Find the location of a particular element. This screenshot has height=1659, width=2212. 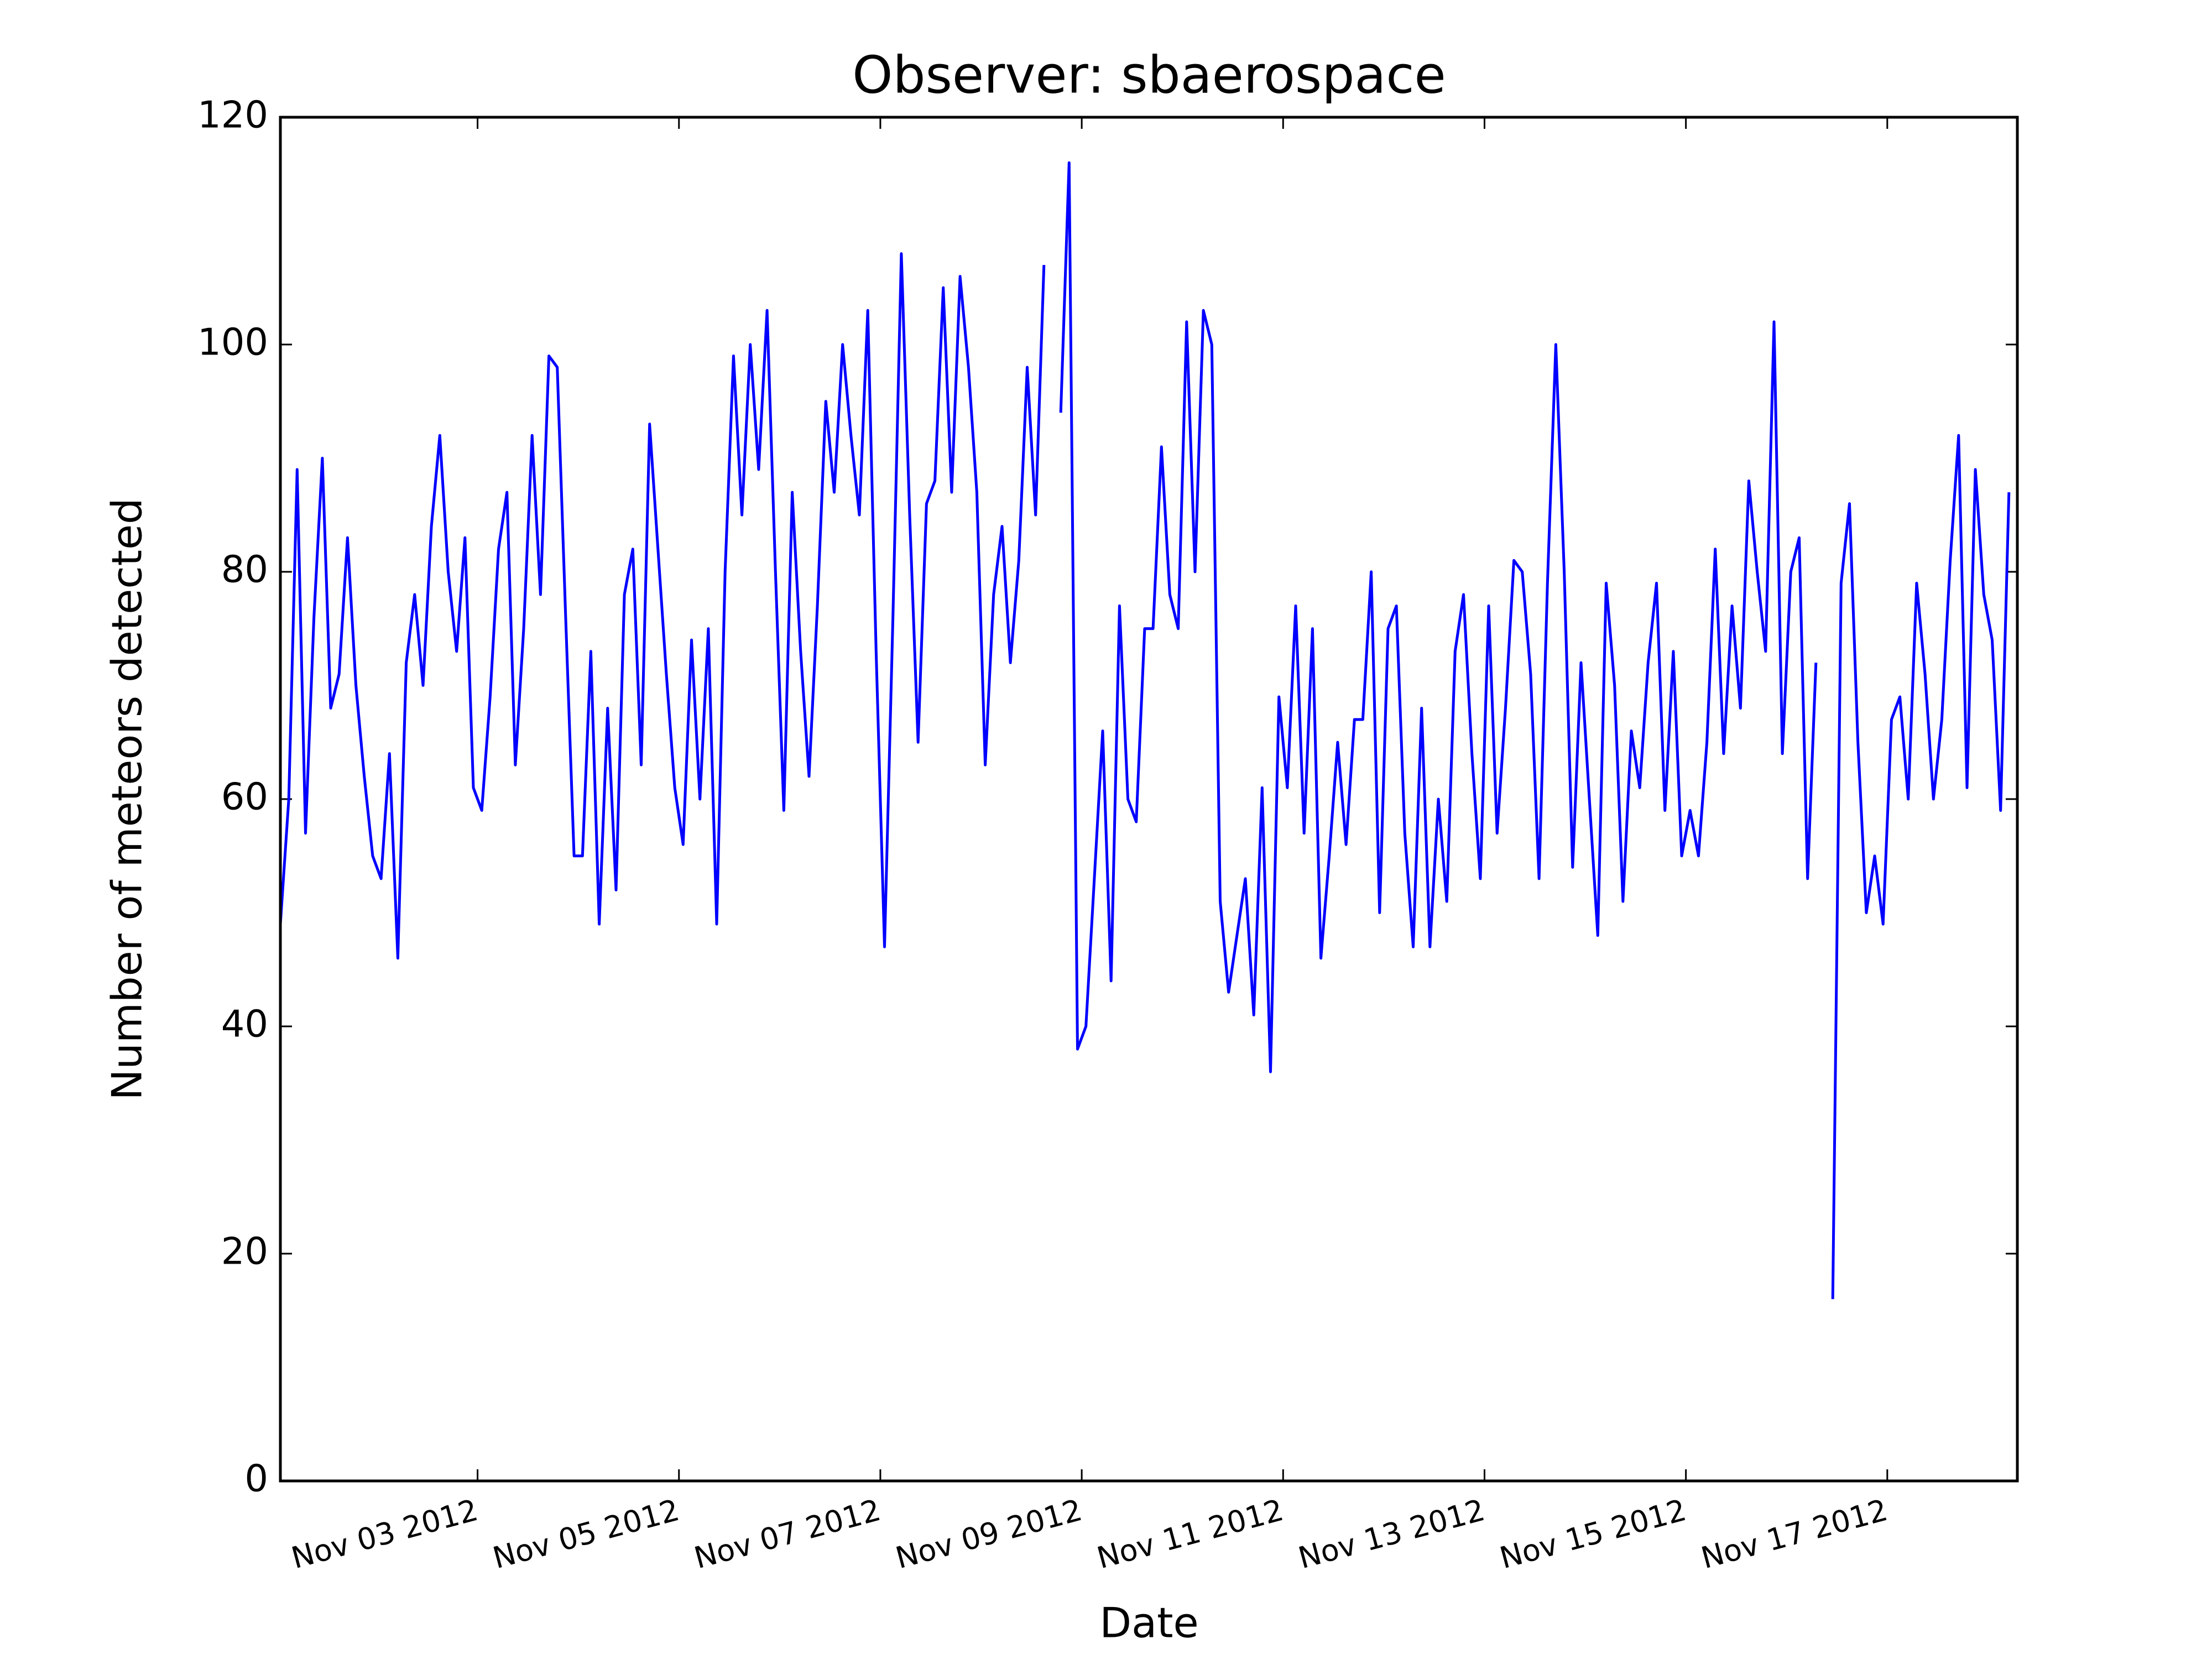

x-axis-label: Date is located at coordinates (1149, 1623).